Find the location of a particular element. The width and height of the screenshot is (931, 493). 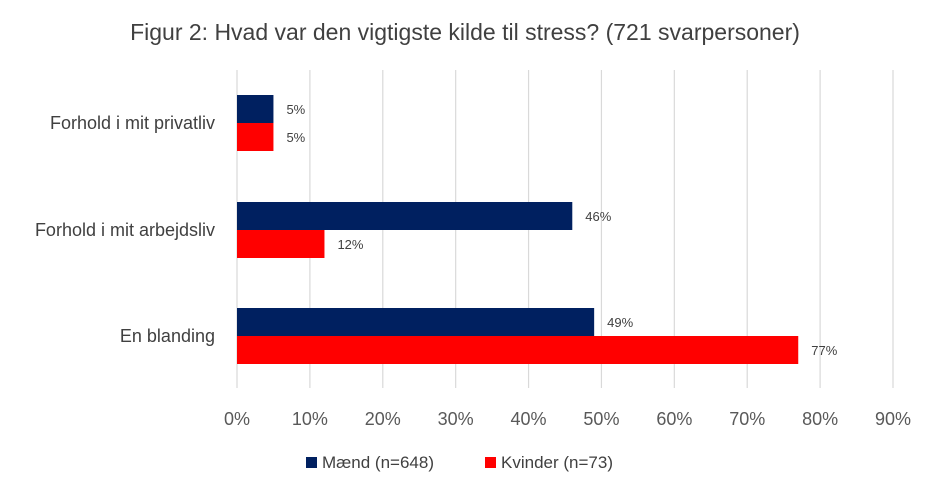

x-tick-label: 50% is located at coordinates (601, 419).